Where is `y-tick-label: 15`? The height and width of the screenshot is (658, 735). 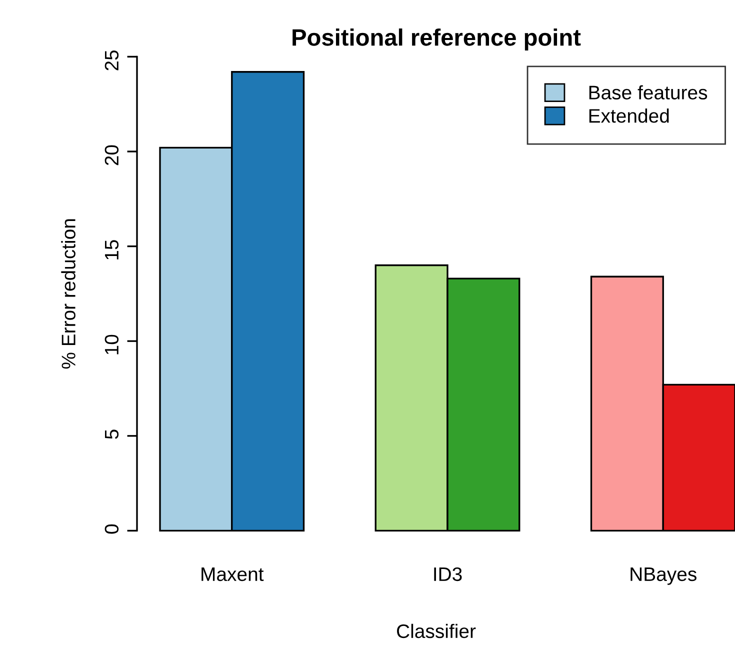 y-tick-label: 15 is located at coordinates (112, 250).